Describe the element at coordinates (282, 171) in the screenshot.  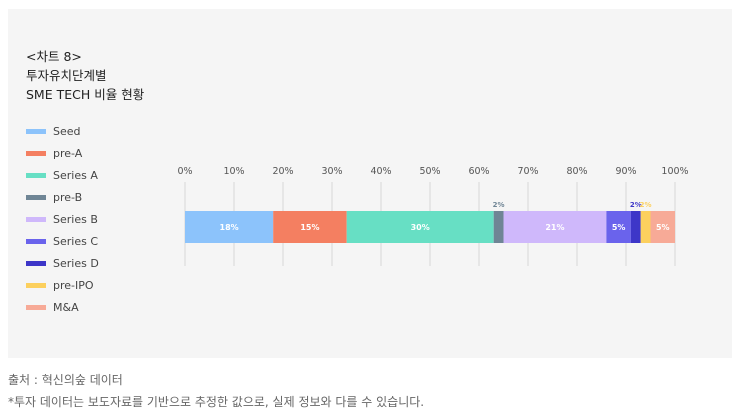
I see `x-tick-label: 20%` at that location.